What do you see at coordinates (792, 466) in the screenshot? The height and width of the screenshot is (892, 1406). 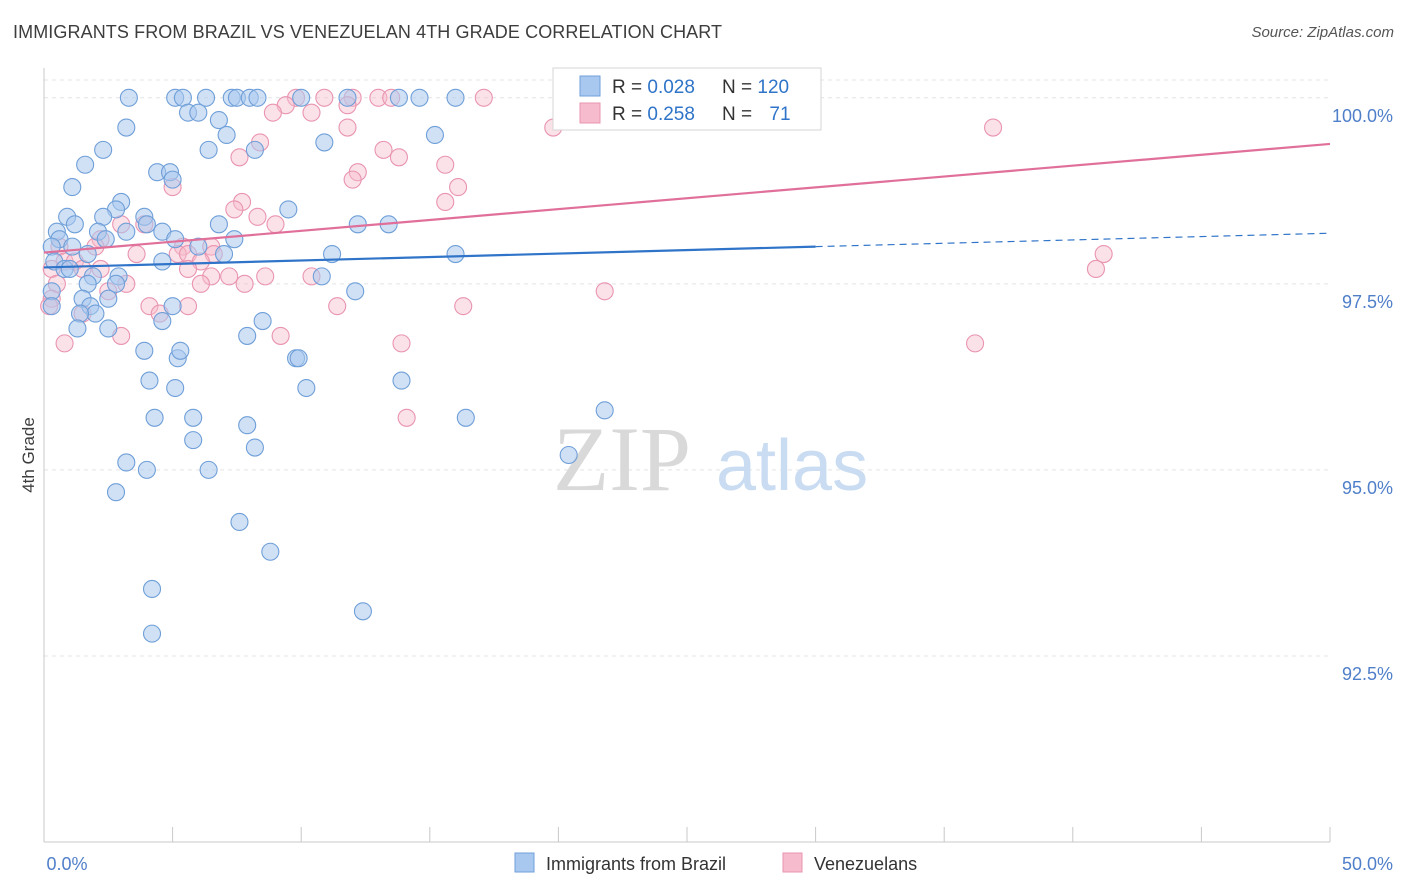 I see `watermark-atlas: atlas` at bounding box center [792, 466].